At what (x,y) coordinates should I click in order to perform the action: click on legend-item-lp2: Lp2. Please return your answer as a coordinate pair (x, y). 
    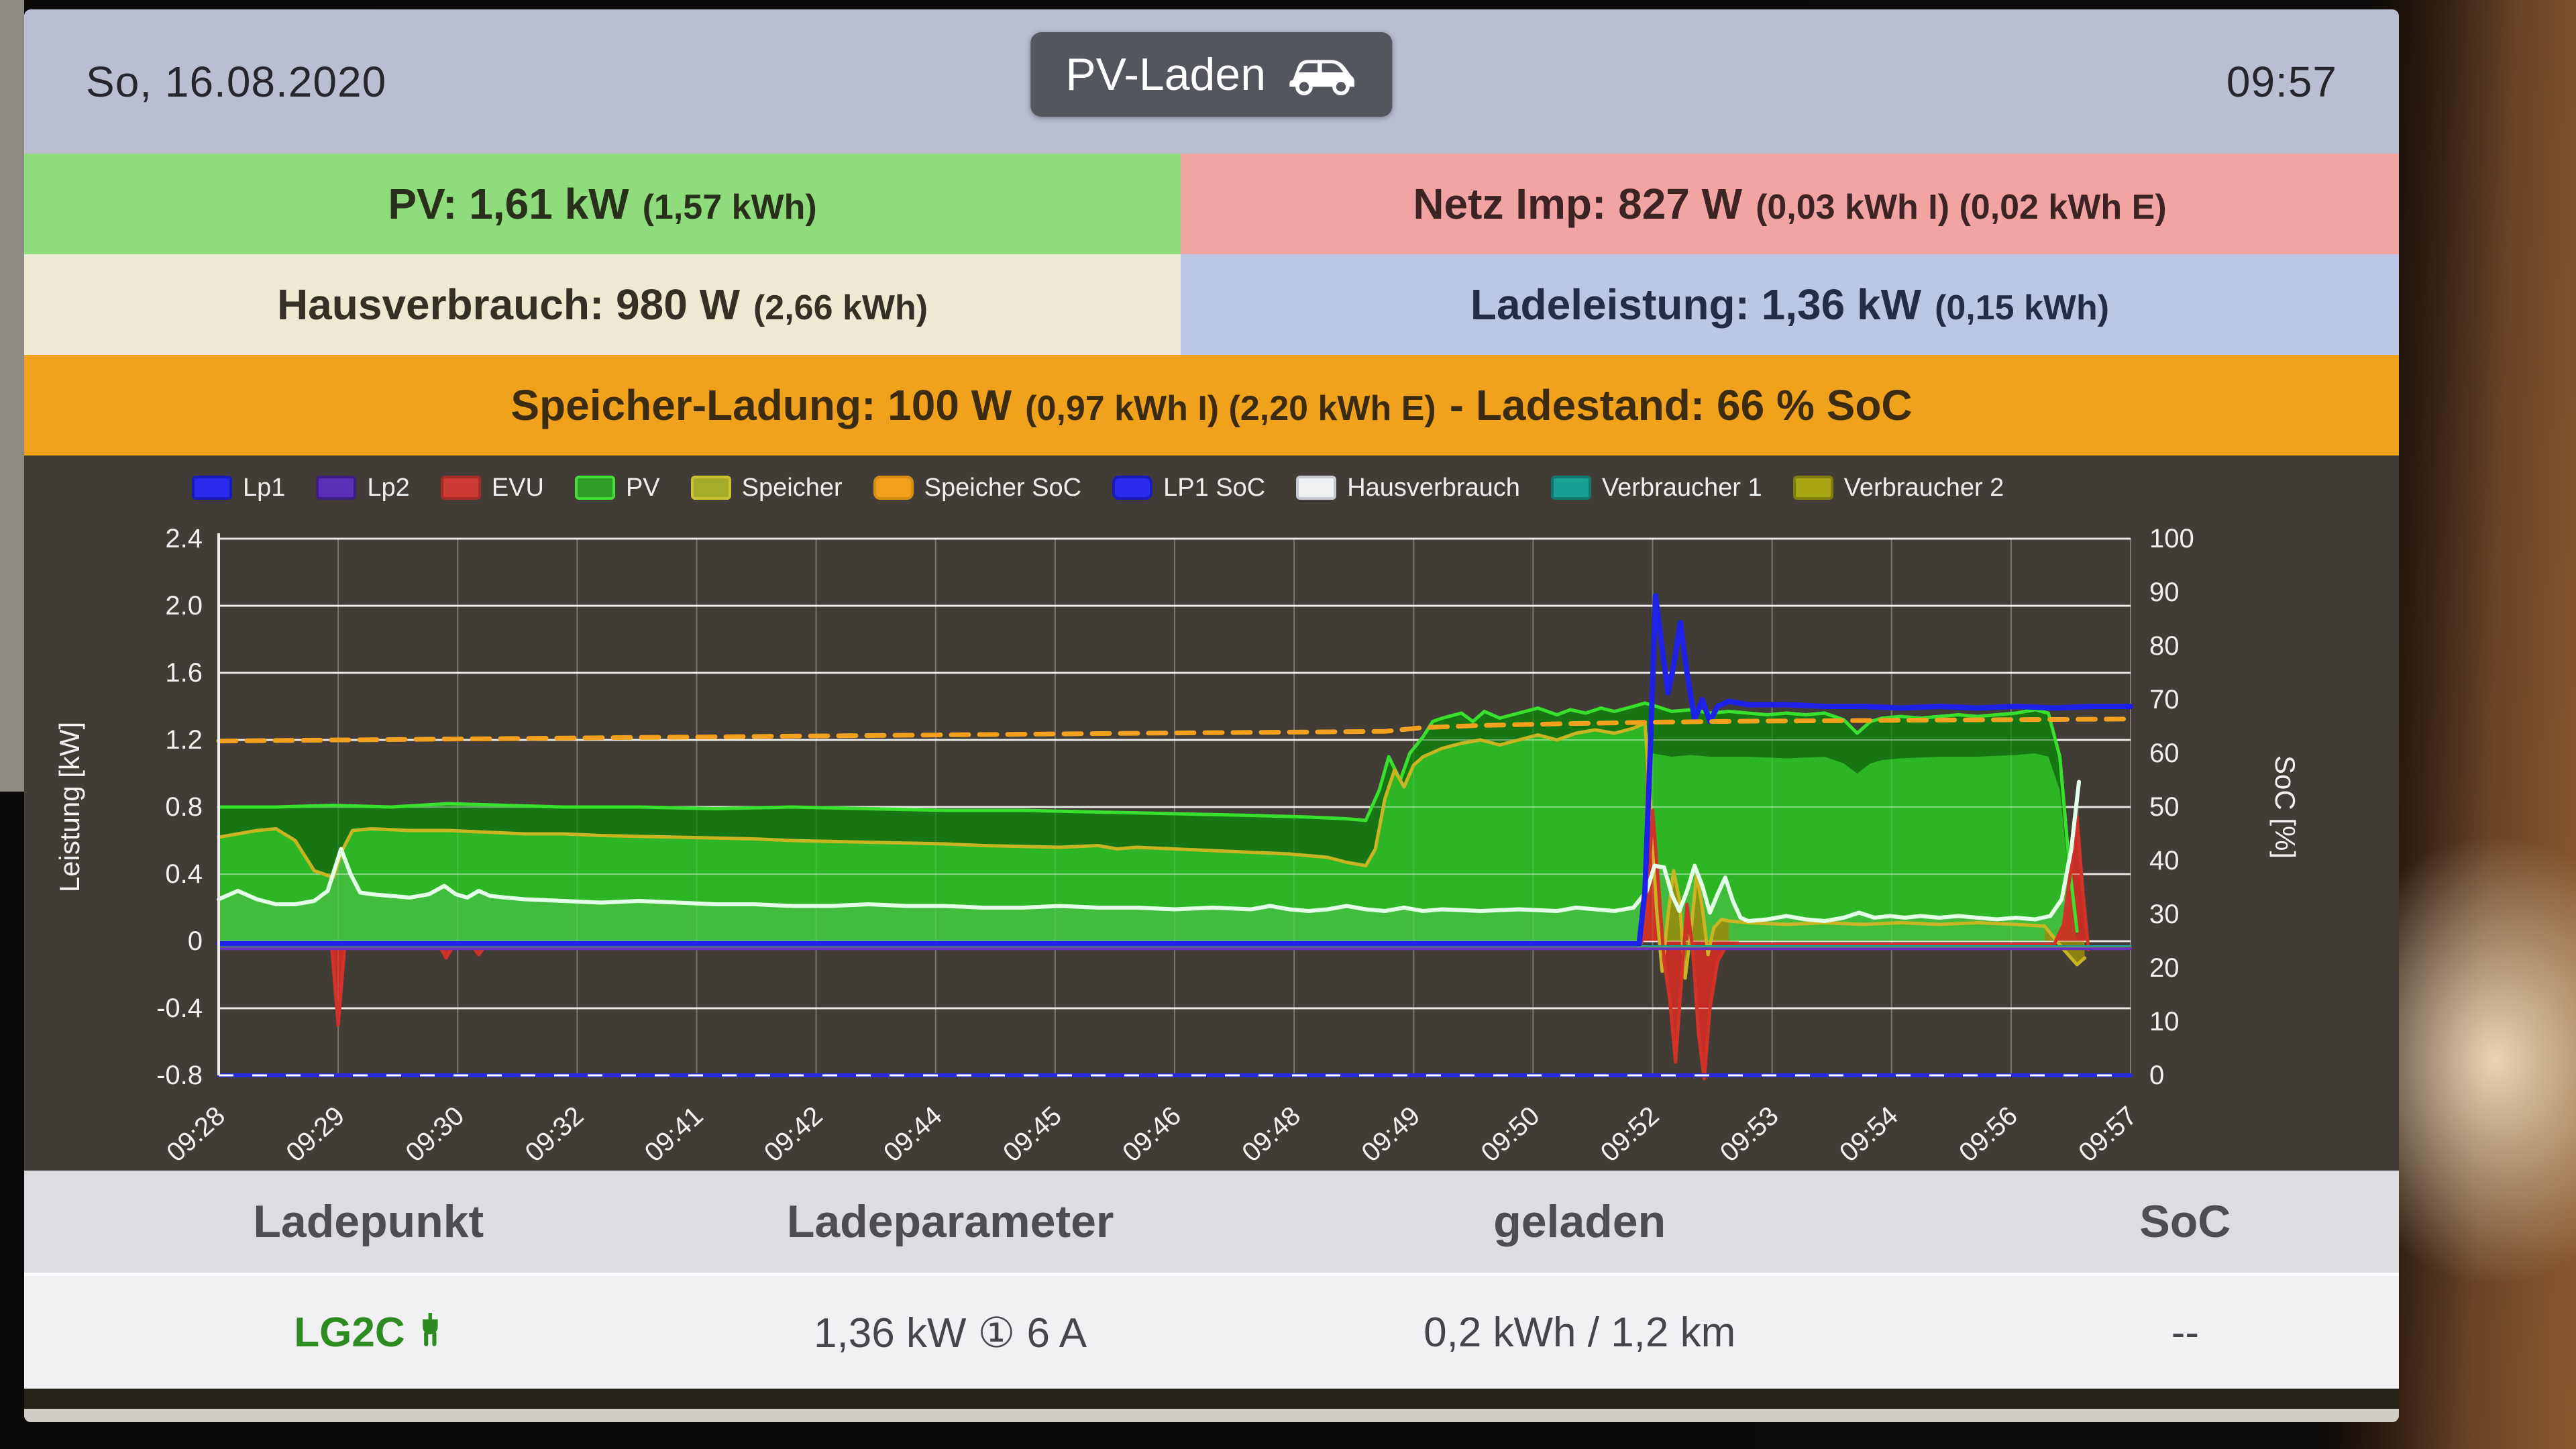
    Looking at the image, I should click on (363, 487).